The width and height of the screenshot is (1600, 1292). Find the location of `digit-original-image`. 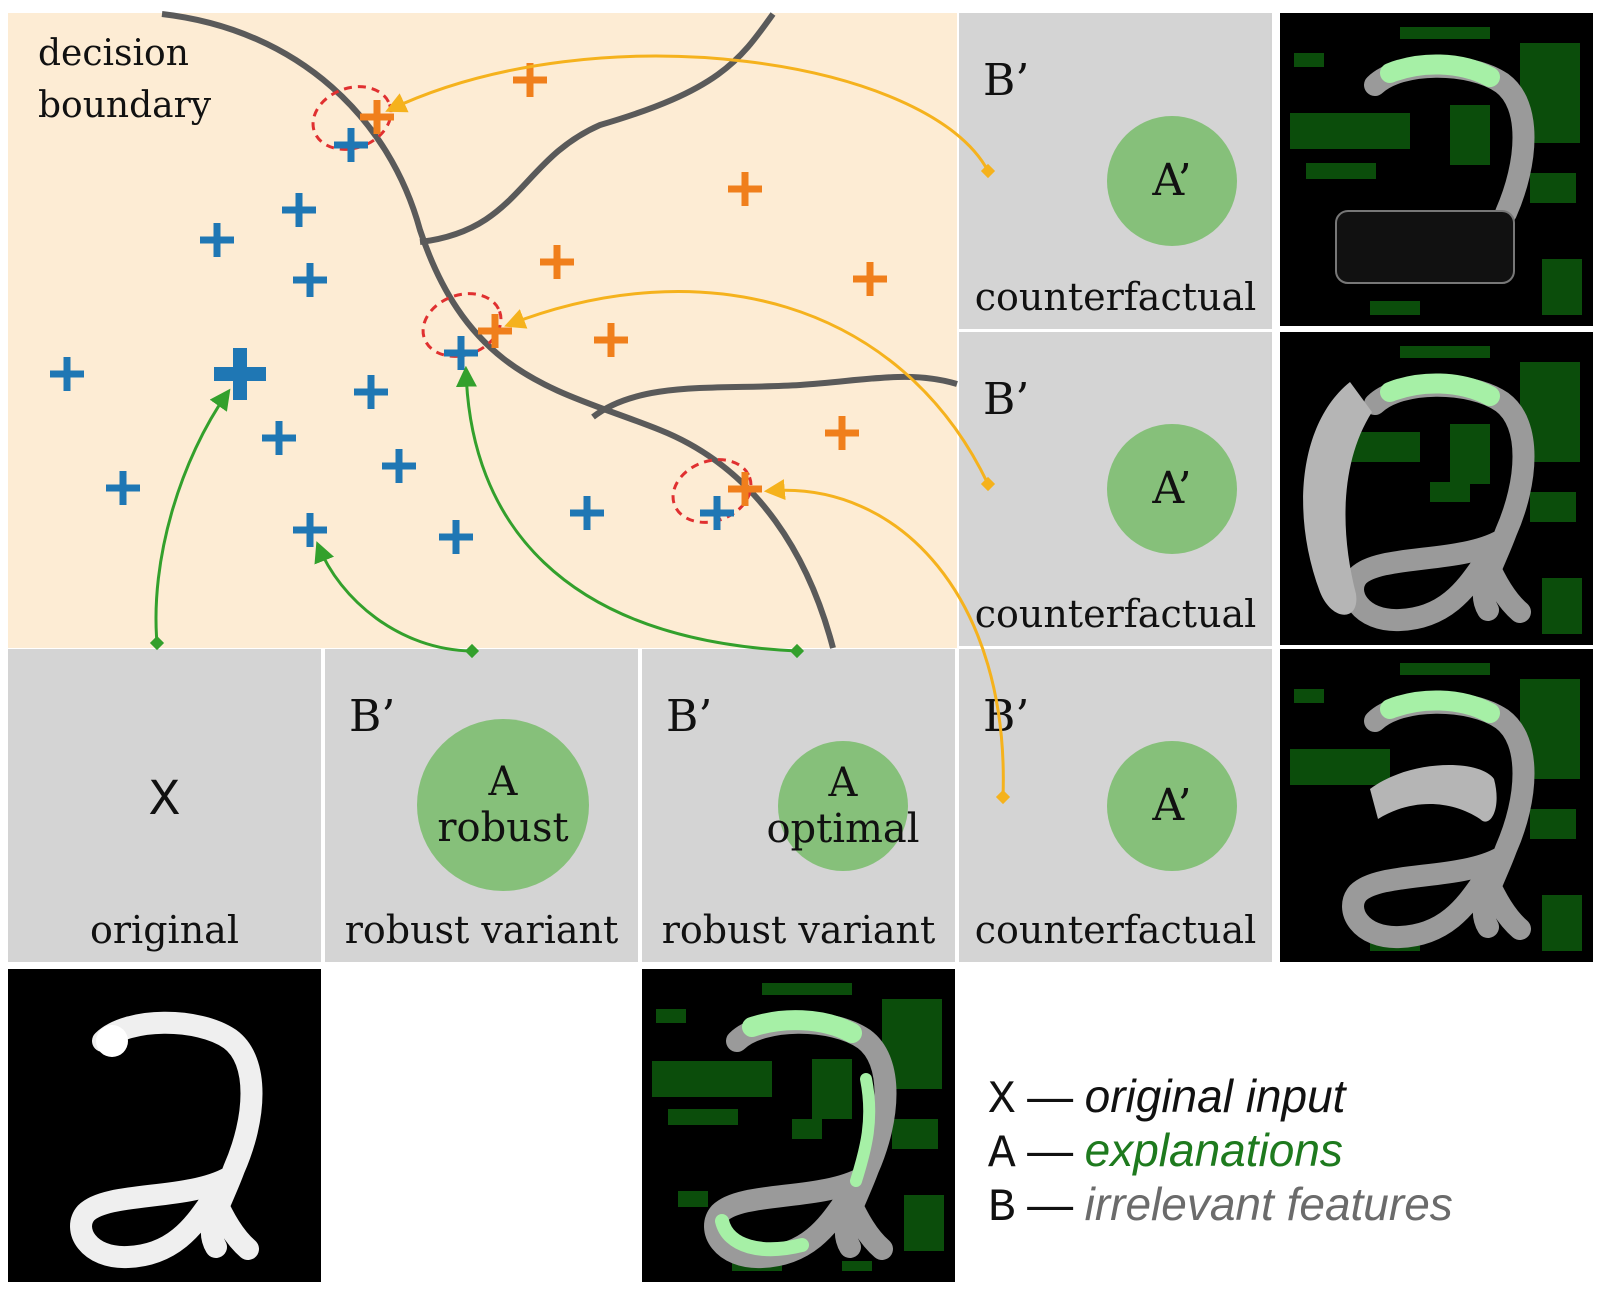

digit-original-image is located at coordinates (164, 1125).